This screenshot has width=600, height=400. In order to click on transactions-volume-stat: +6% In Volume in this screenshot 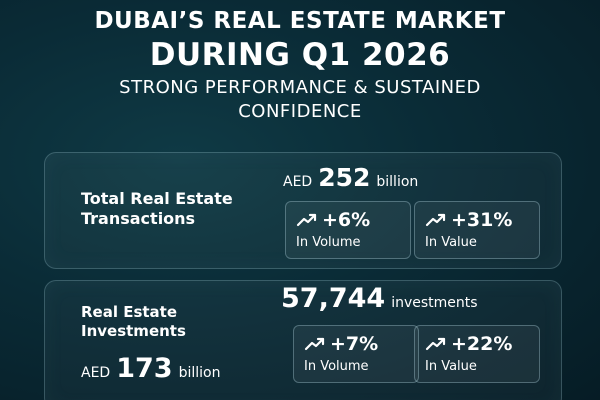, I will do `click(348, 230)`.